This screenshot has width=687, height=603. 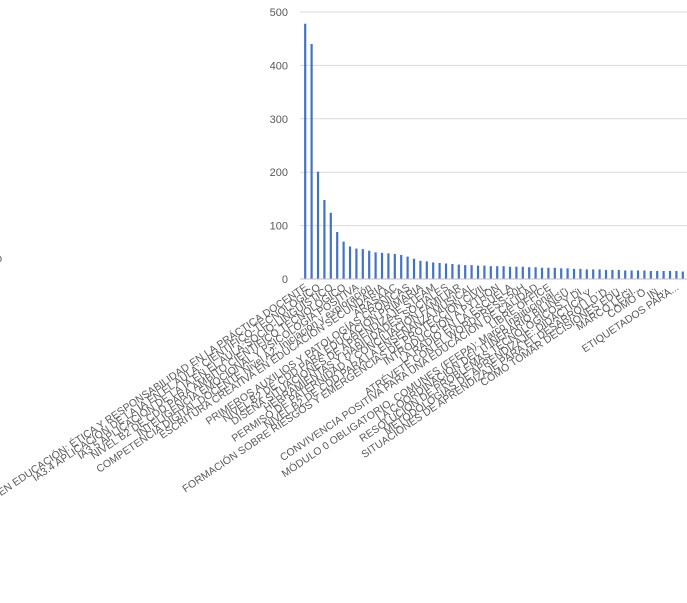 I want to click on y-tick-label: 500, so click(x=279, y=13).